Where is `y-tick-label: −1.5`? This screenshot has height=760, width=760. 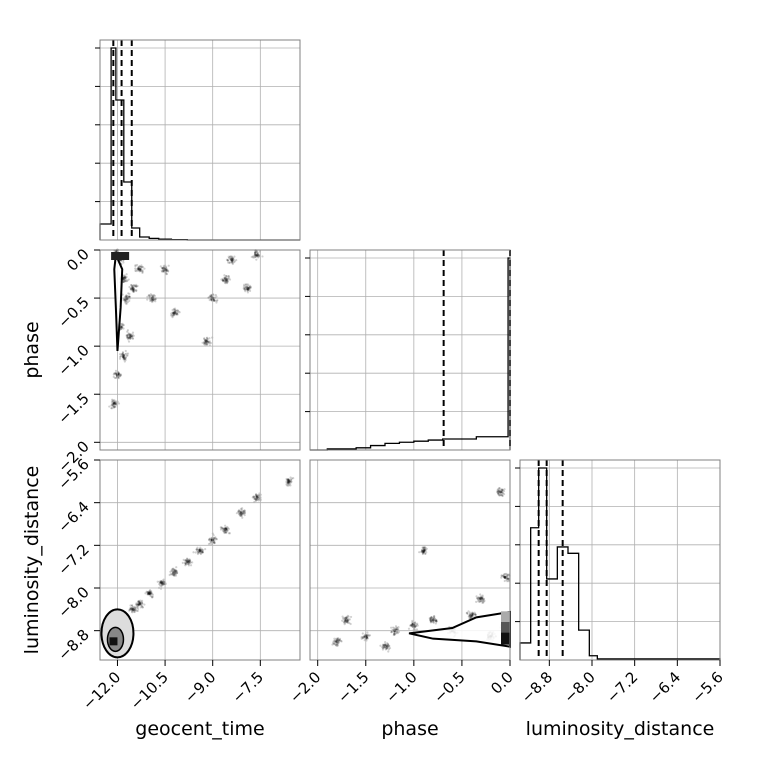 y-tick-label: −1.5 is located at coordinates (73, 408).